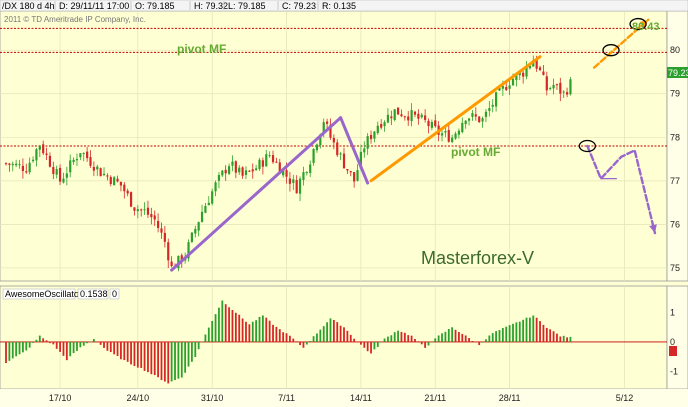  I want to click on ao-value: 0.1538, so click(94, 294).